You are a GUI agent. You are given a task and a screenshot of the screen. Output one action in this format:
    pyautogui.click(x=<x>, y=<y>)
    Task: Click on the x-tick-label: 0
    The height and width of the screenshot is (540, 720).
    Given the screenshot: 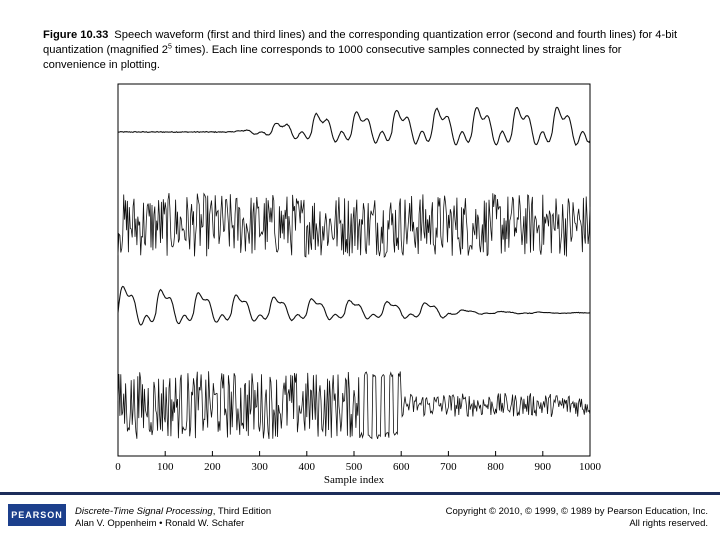 What is the action you would take?
    pyautogui.click(x=118, y=467)
    